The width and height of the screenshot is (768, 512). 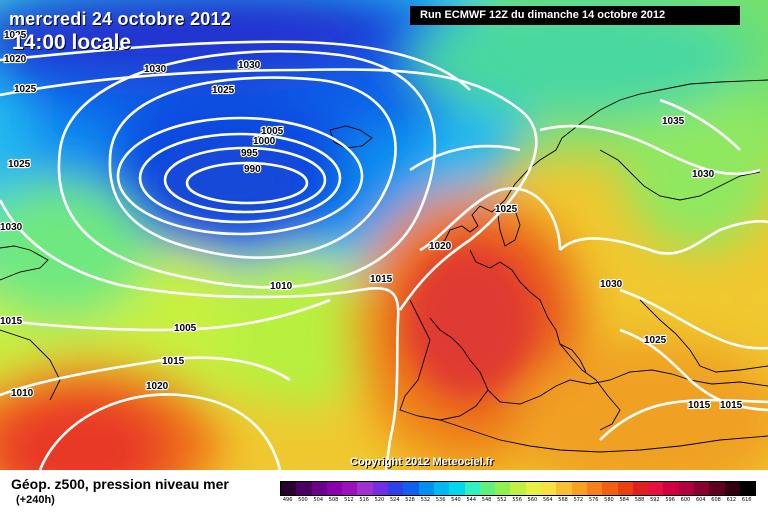 What do you see at coordinates (349, 500) in the screenshot?
I see `legend-label: 512` at bounding box center [349, 500].